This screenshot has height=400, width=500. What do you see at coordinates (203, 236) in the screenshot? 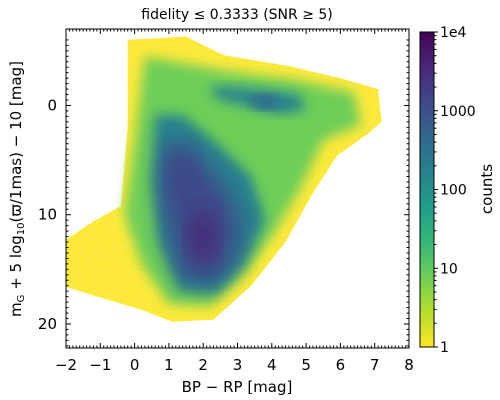
I see `density-peak-lower` at bounding box center [203, 236].